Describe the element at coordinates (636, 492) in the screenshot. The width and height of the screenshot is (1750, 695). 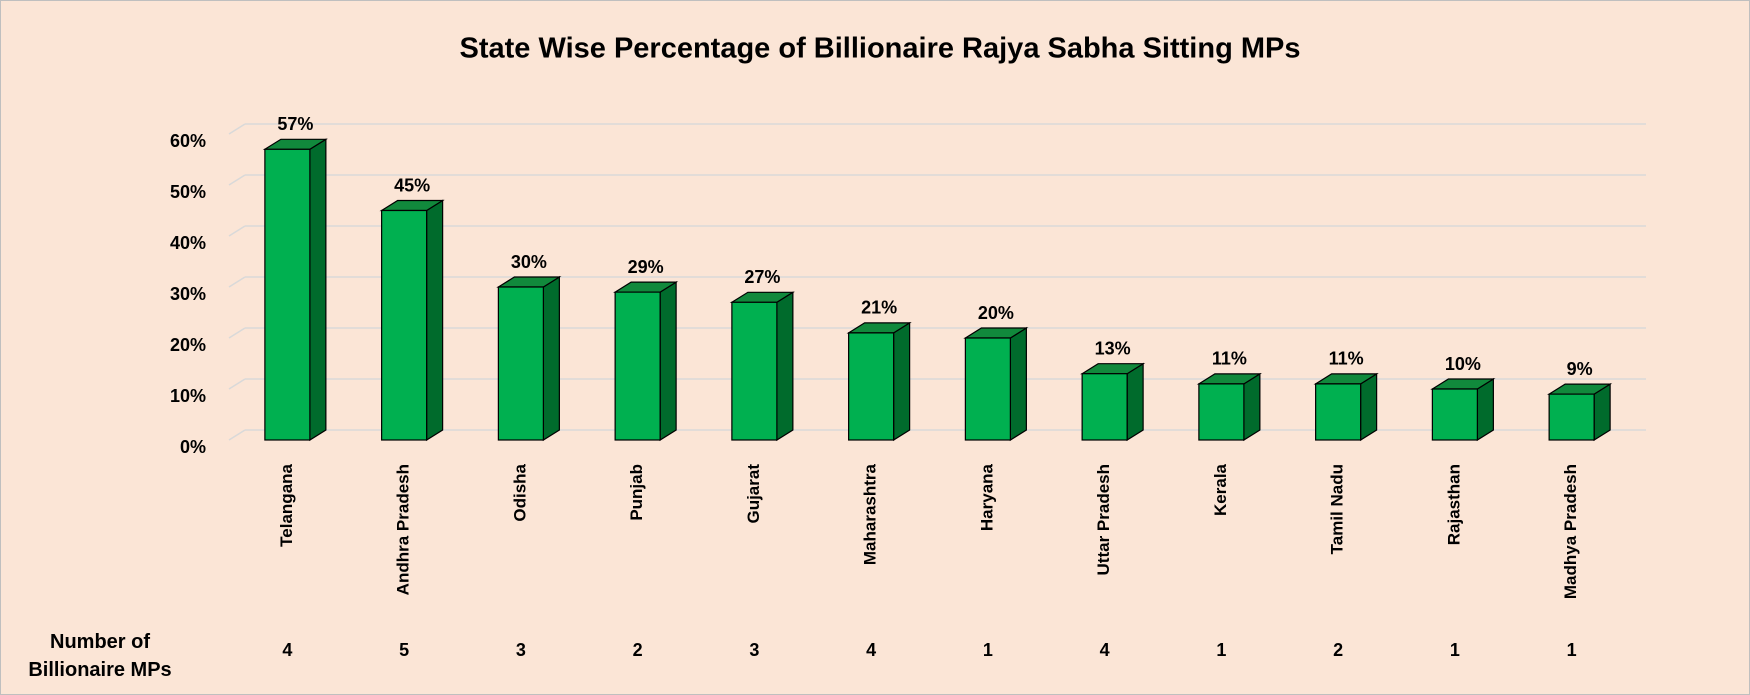
I see `x-tick-label: Punjab` at that location.